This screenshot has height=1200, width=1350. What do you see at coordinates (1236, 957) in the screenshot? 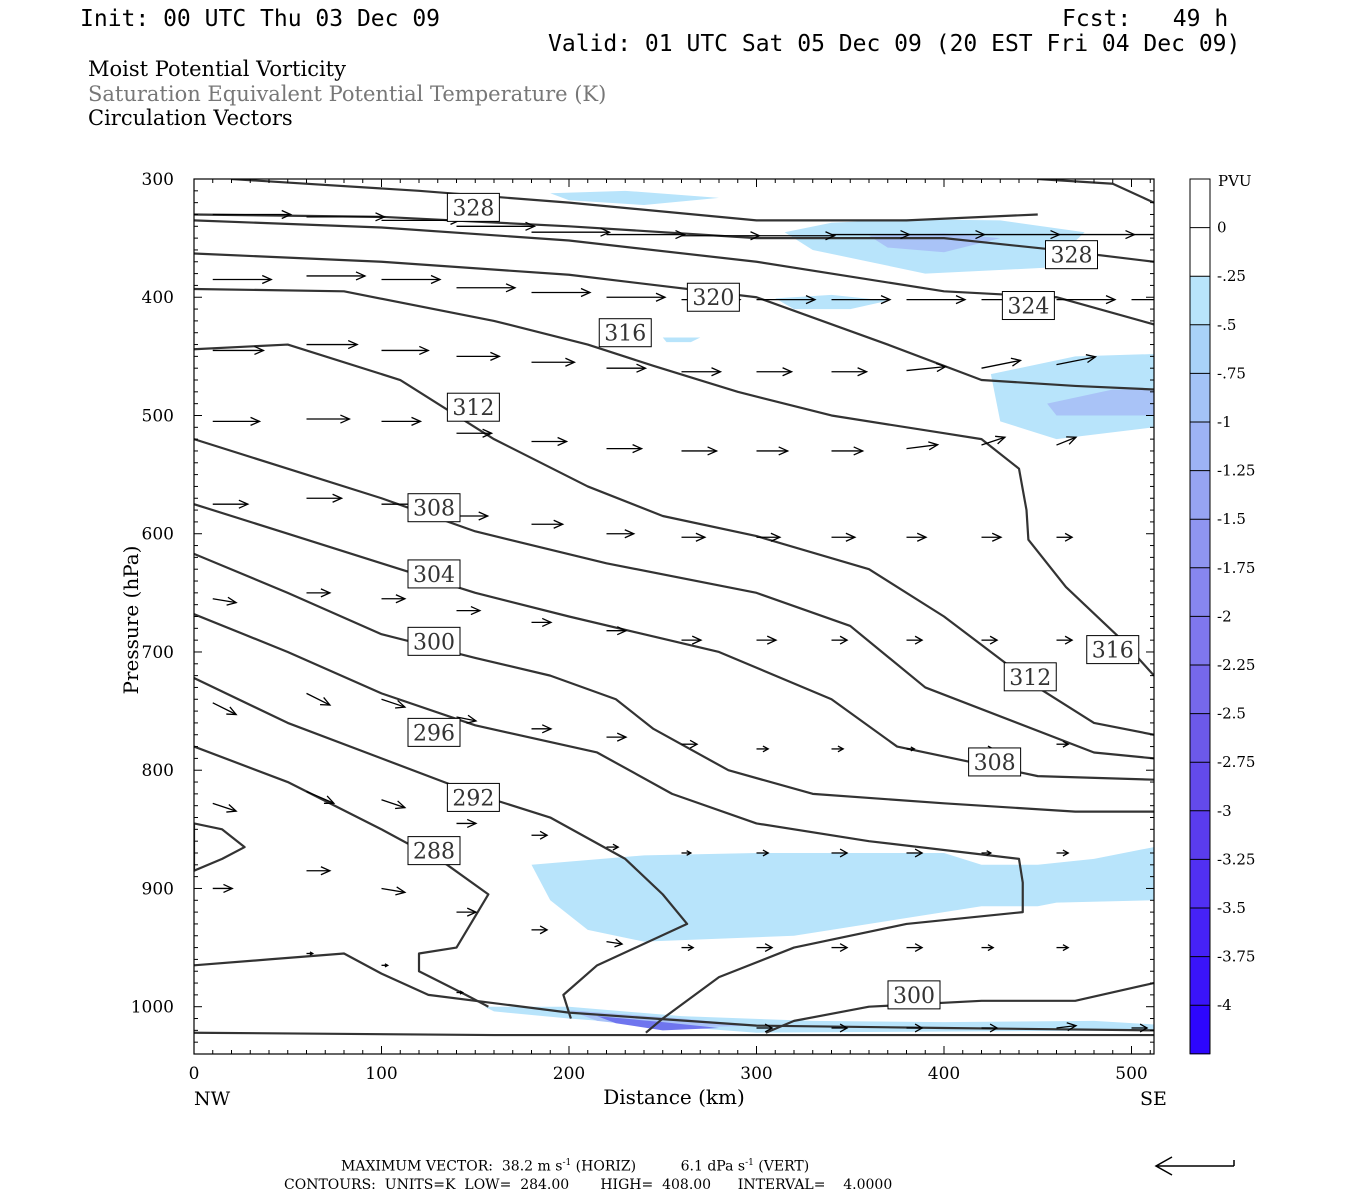
I see `colorbar-tick-label: -3.75` at bounding box center [1236, 957].